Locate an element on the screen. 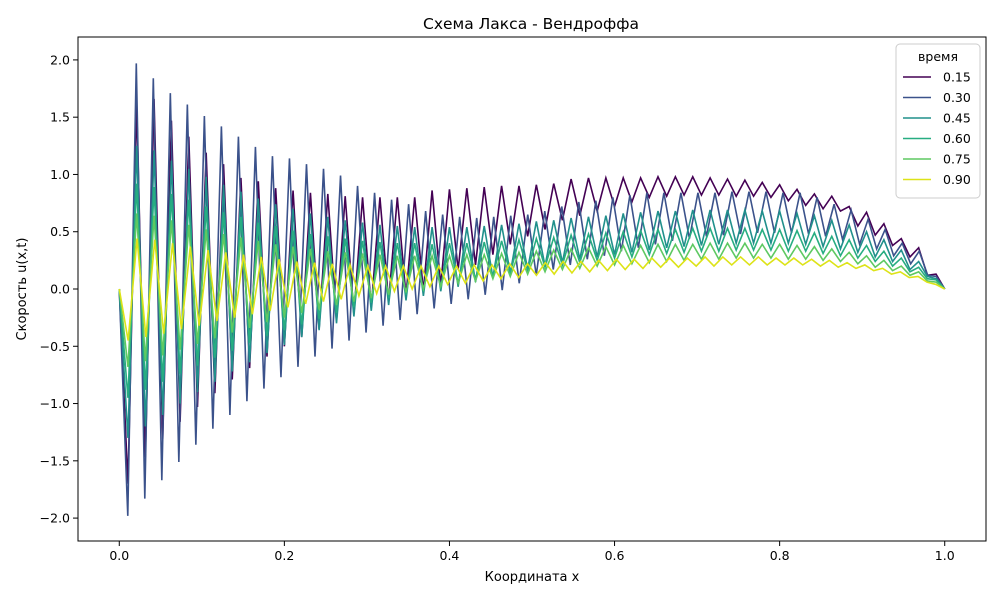 The height and width of the screenshot is (600, 1000). y-tick-label: −1.5 is located at coordinates (55, 460).